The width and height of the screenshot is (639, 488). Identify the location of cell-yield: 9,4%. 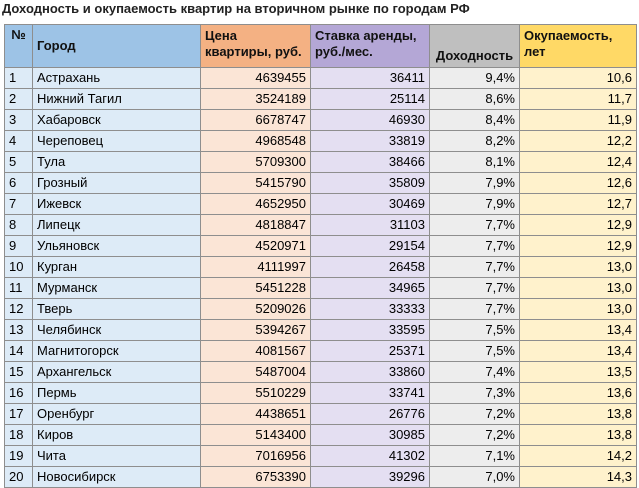
(474, 78).